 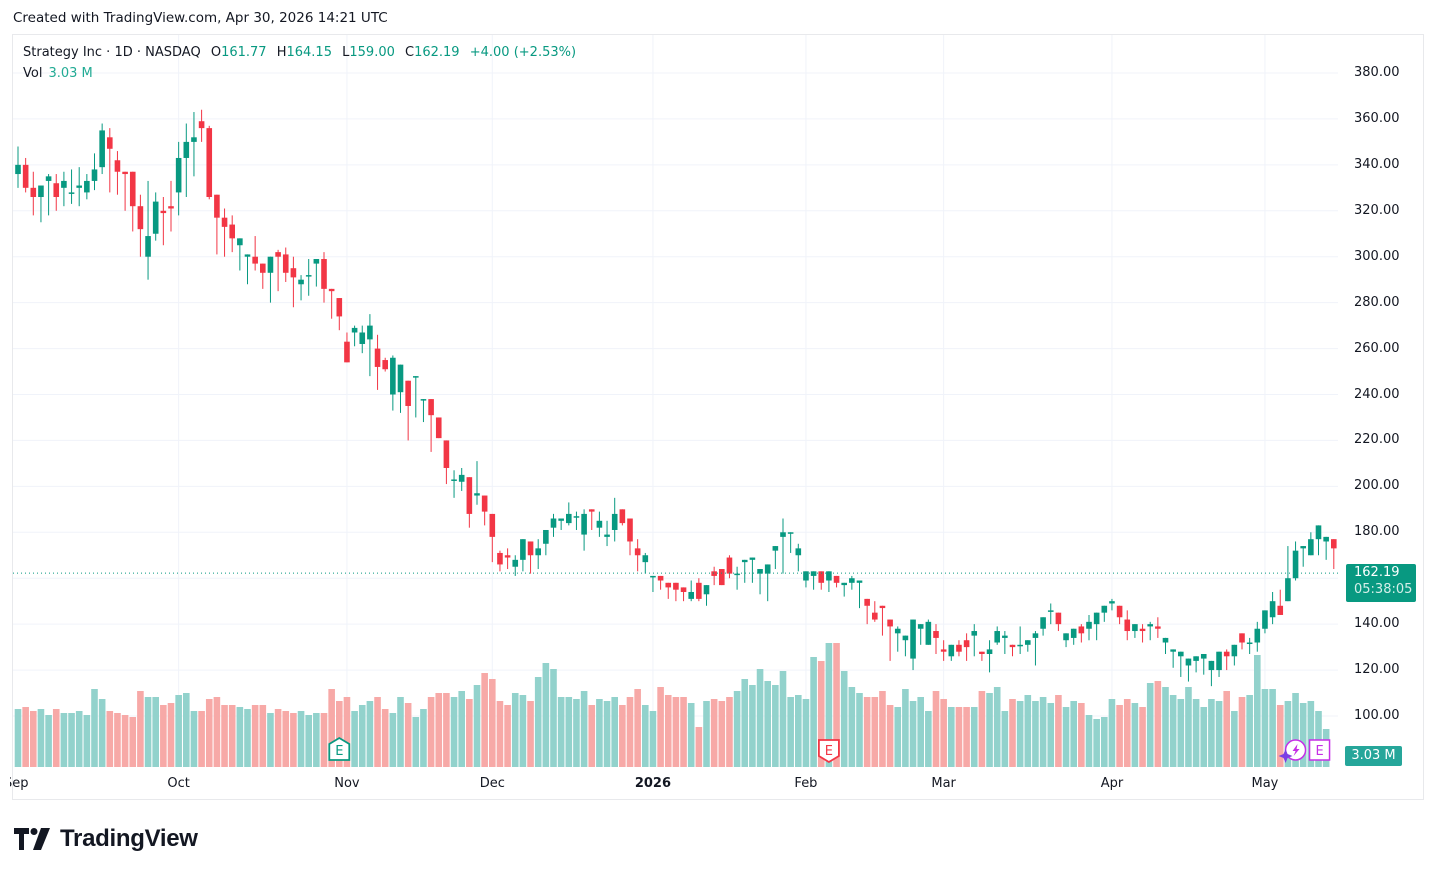 What do you see at coordinates (1377, 164) in the screenshot?
I see `price-tick-label: 340.00` at bounding box center [1377, 164].